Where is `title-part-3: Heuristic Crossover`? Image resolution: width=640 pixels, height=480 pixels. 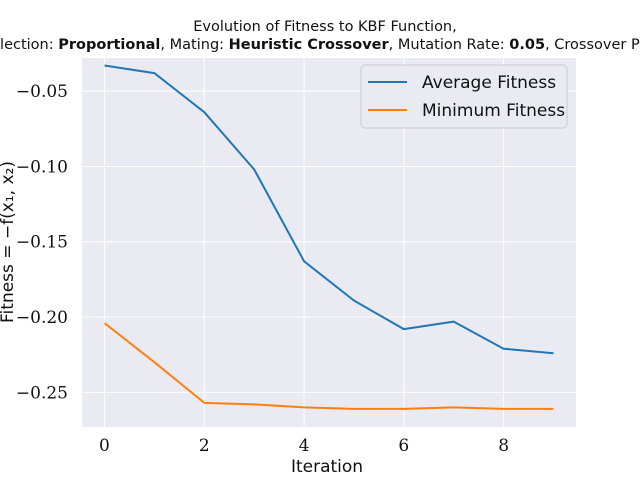 title-part-3: Heuristic Crossover is located at coordinates (309, 45).